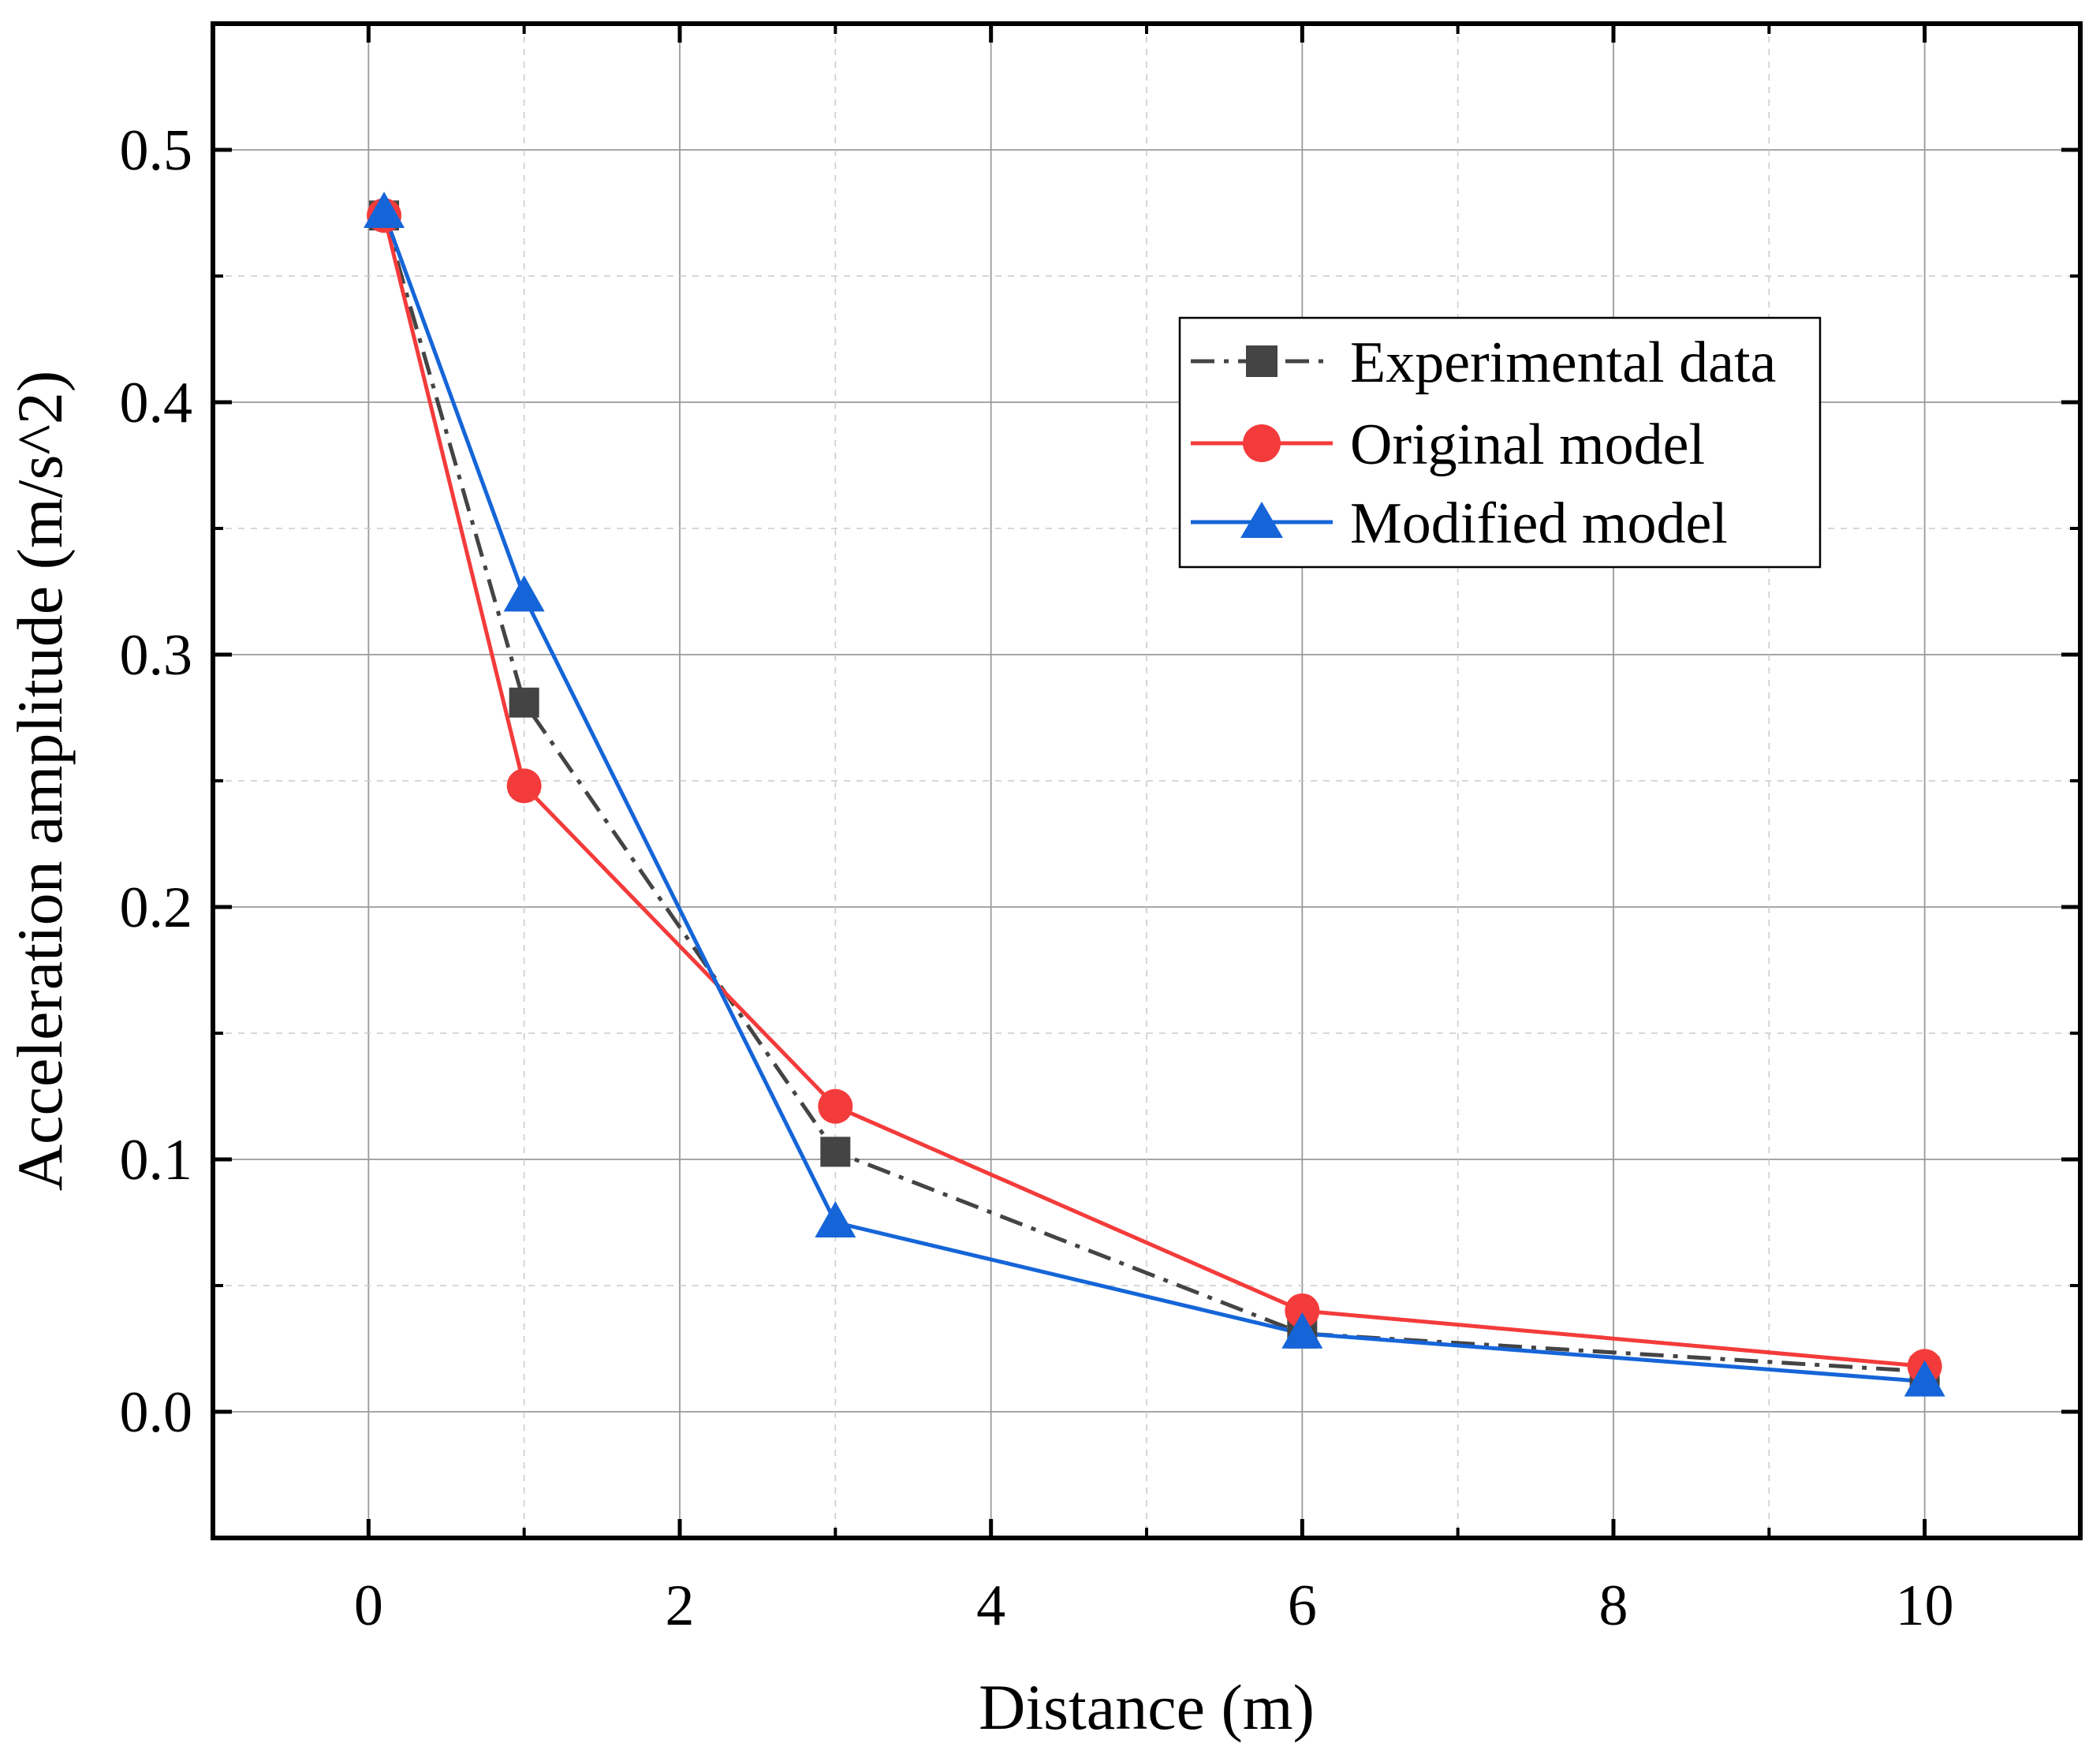  What do you see at coordinates (1539, 523) in the screenshot?
I see `legend-label-modified: Modified model` at bounding box center [1539, 523].